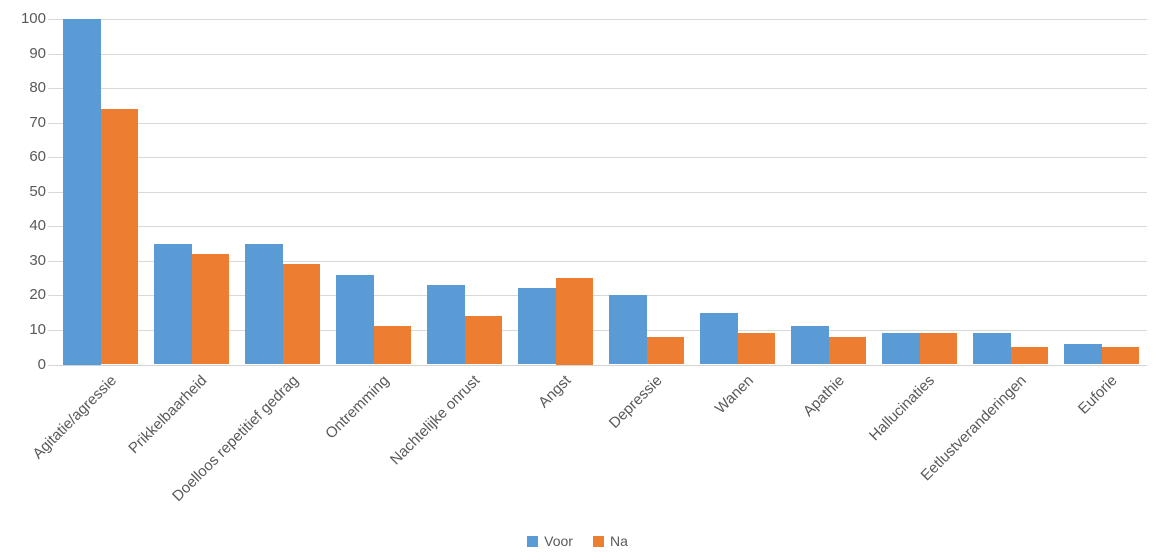 This screenshot has height=557, width=1155. Describe the element at coordinates (558, 541) in the screenshot. I see `legend-label: Voor` at that location.